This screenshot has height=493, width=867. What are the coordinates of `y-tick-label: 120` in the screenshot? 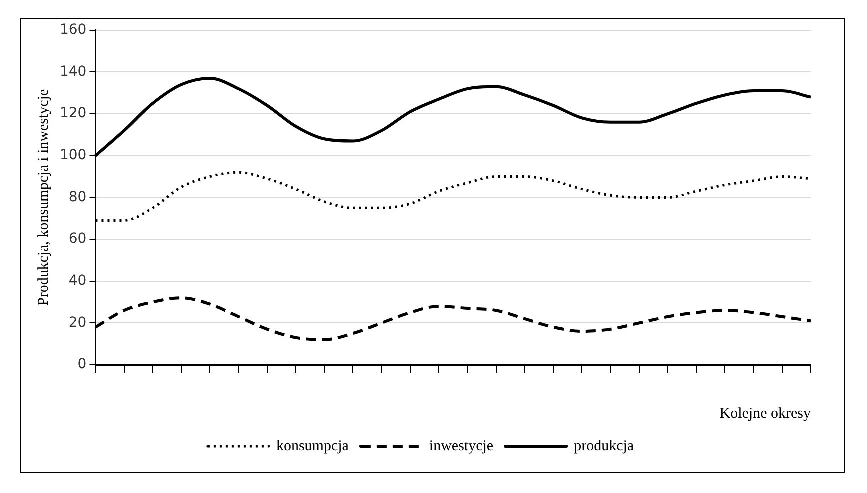 It's located at (73, 114).